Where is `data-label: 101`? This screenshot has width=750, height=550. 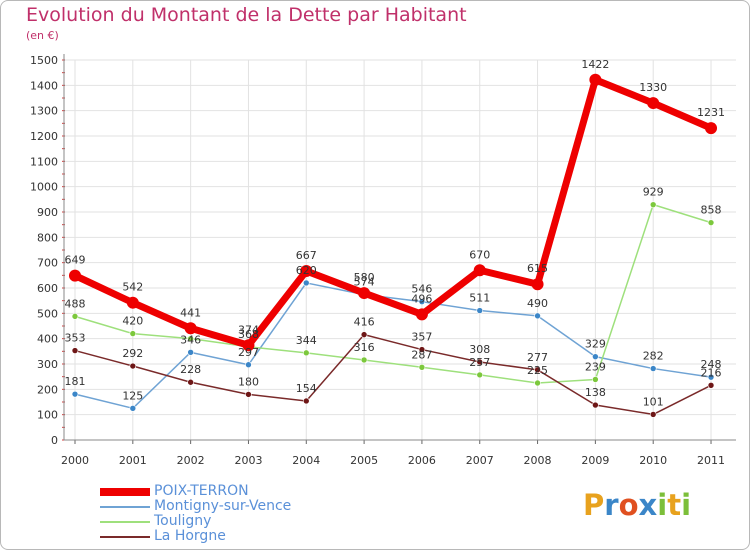
data-label: 101 is located at coordinates (653, 401).